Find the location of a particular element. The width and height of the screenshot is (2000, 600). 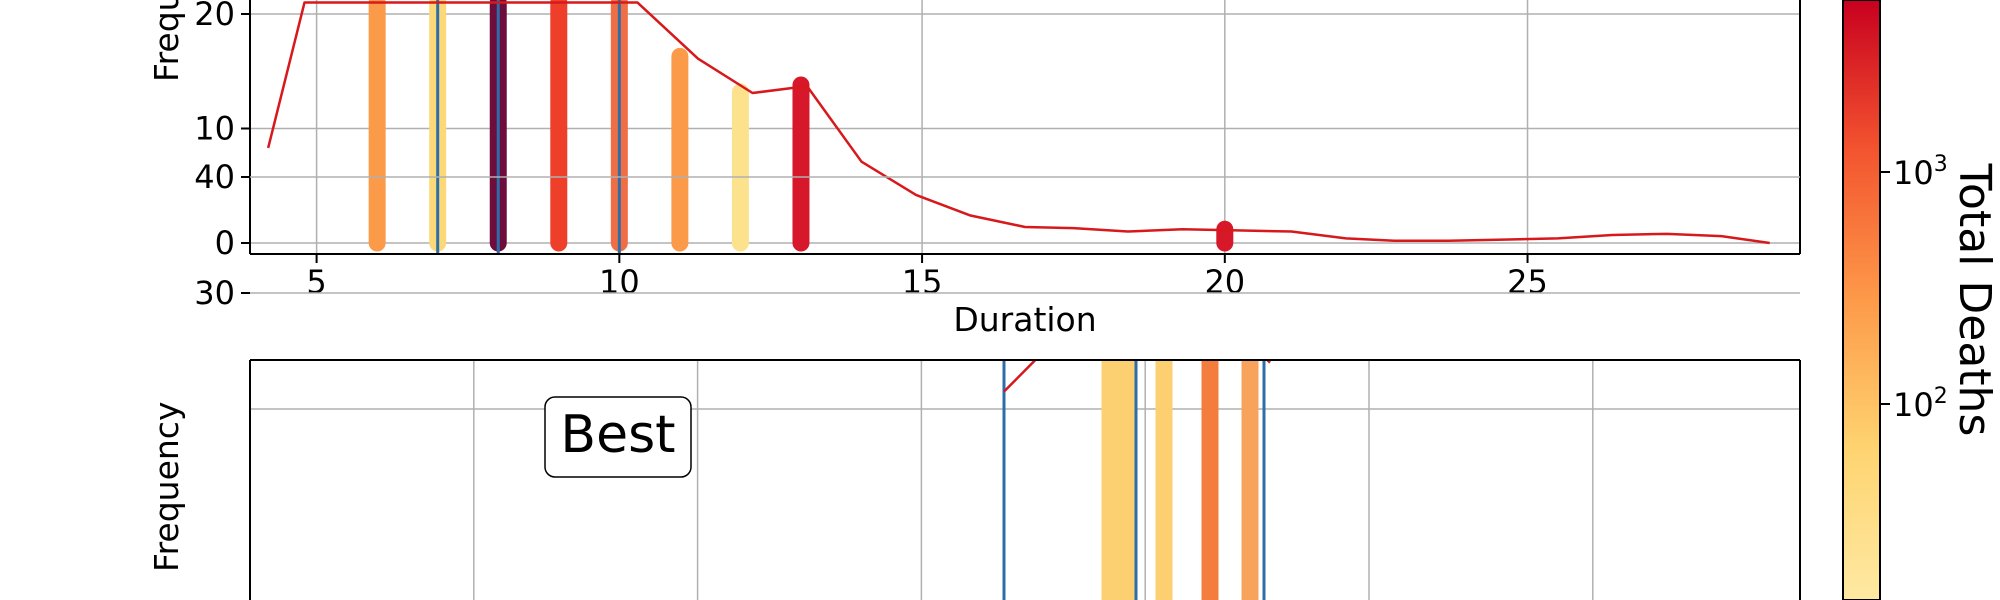

colorbar-tick-label: 10³ is located at coordinates (1920, 172).